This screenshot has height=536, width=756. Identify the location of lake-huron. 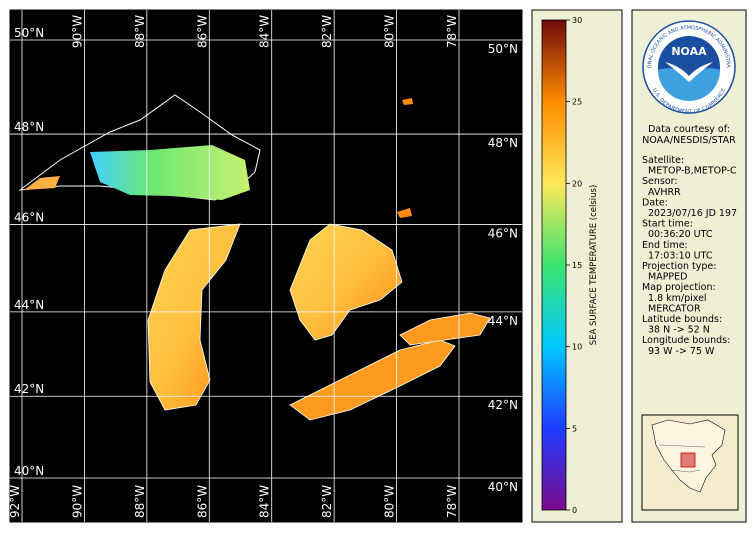
(346, 282).